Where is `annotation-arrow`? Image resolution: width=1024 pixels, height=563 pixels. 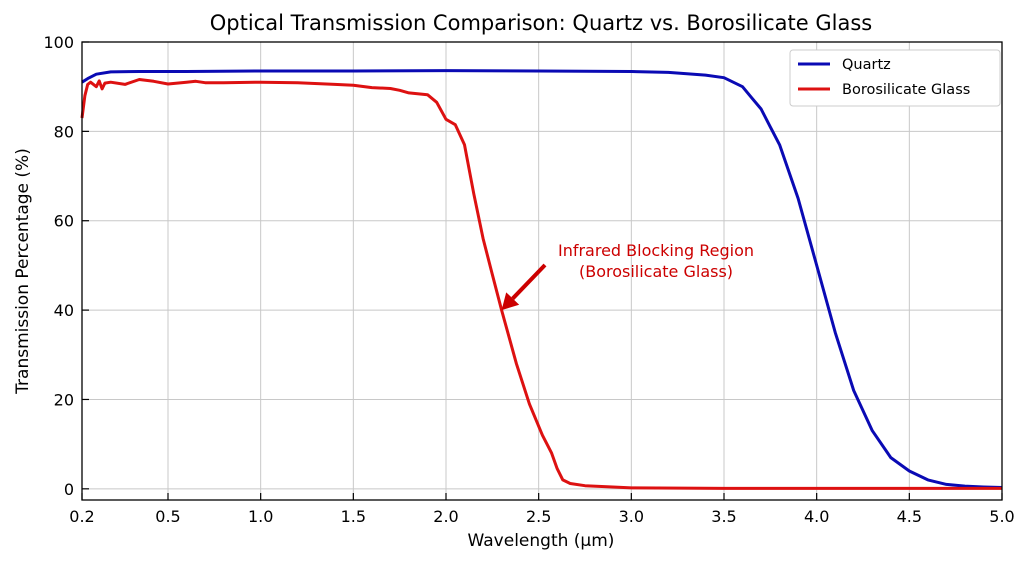 annotation-arrow is located at coordinates (529, 281).